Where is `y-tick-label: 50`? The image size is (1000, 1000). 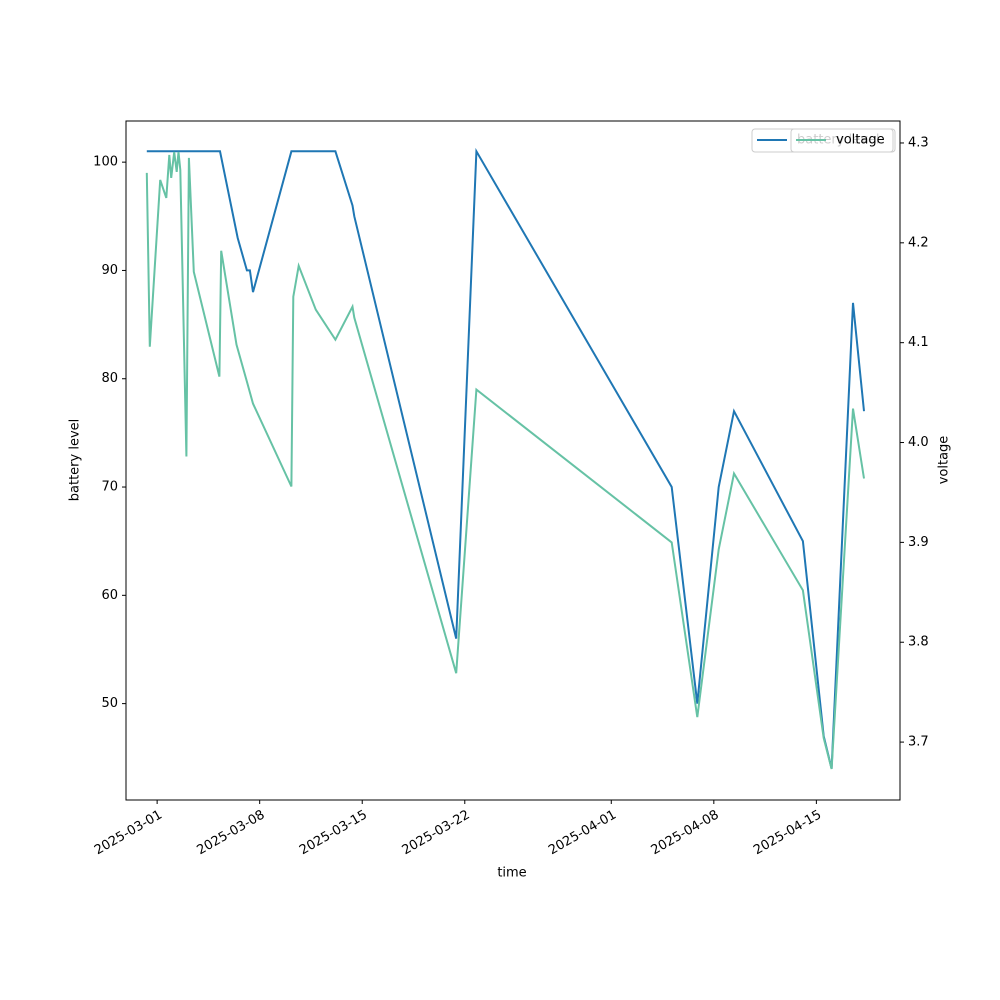
y-tick-label: 50 is located at coordinates (109, 703).